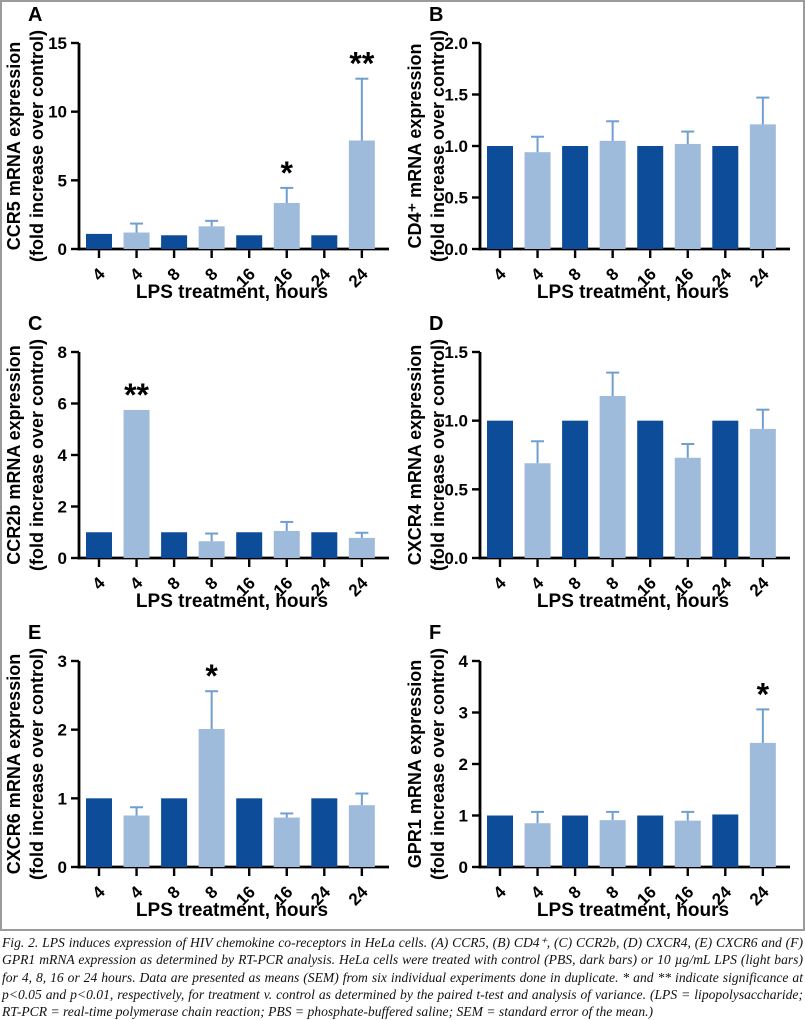 Image resolution: width=805 pixels, height=1020 pixels. What do you see at coordinates (35, 324) in the screenshot?
I see `panel-letter: C` at bounding box center [35, 324].